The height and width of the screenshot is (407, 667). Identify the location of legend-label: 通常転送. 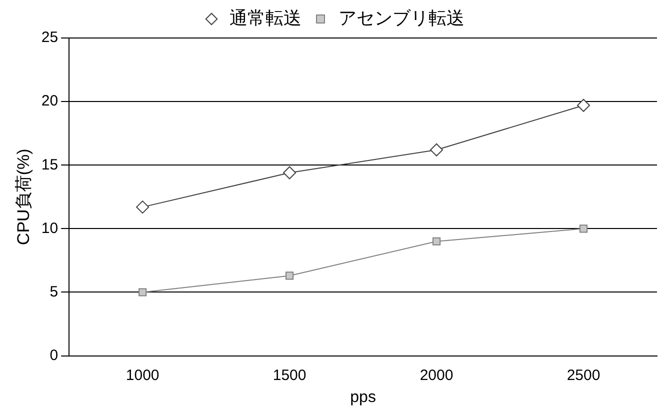
(266, 18).